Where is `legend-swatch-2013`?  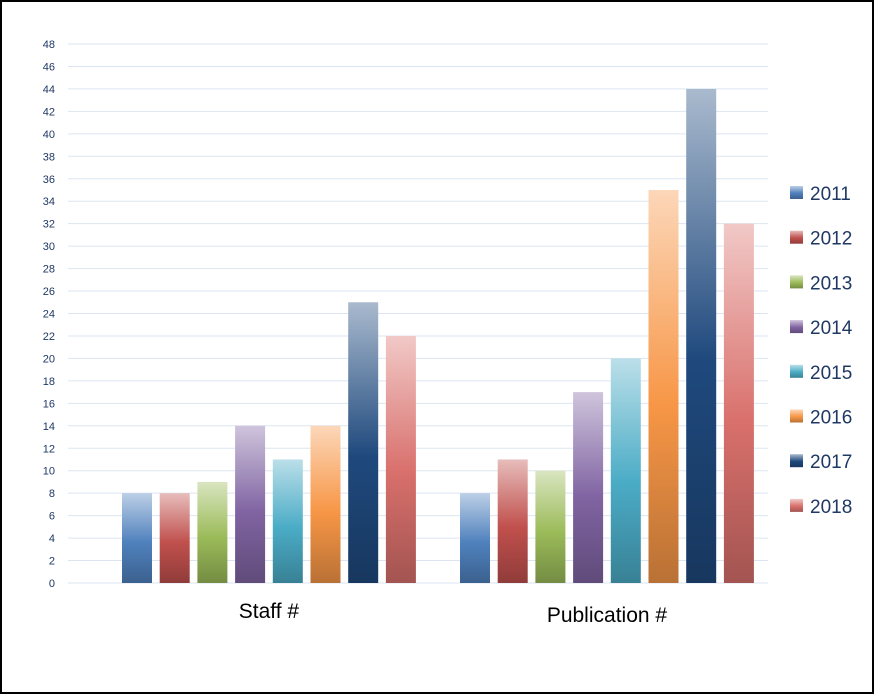 legend-swatch-2013 is located at coordinates (796, 282).